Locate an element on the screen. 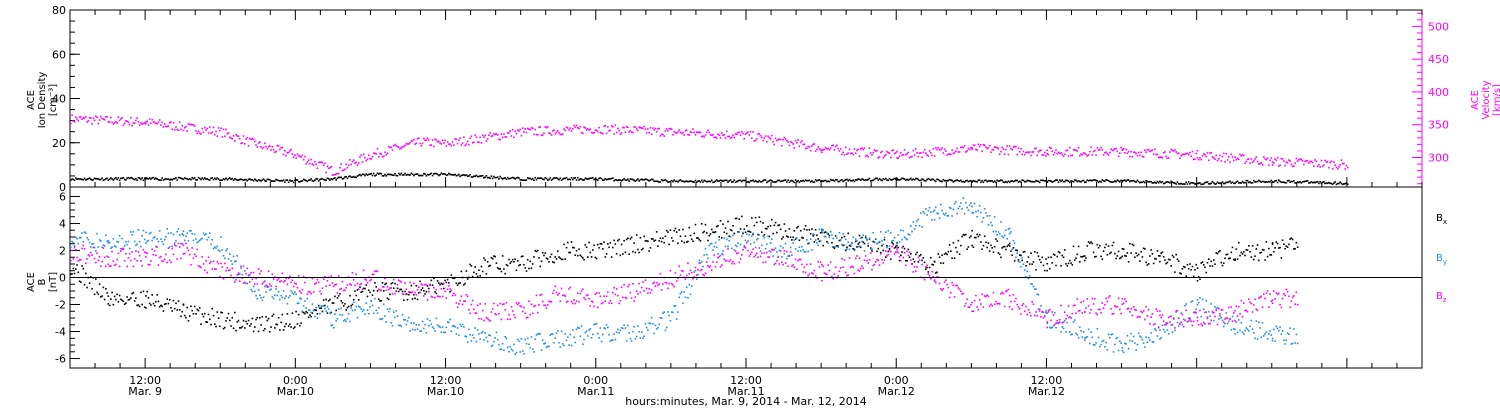 This screenshot has width=1500, height=410. top-right-tick-label: 400 is located at coordinates (1438, 92).